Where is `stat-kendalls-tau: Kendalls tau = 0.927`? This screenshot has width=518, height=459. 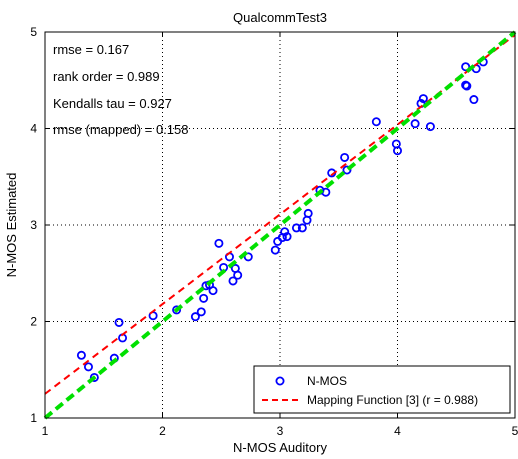 stat-kendalls-tau: Kendalls tau = 0.927 is located at coordinates (112, 103).